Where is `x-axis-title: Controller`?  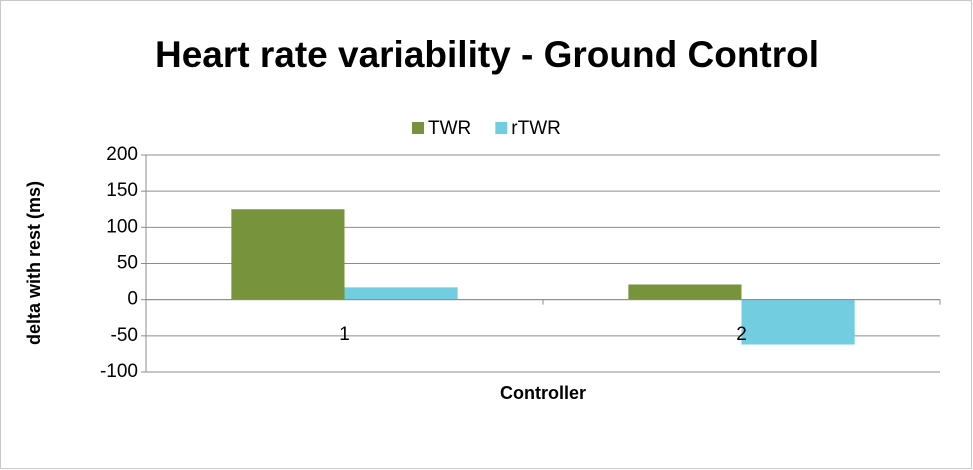 x-axis-title: Controller is located at coordinates (543, 393).